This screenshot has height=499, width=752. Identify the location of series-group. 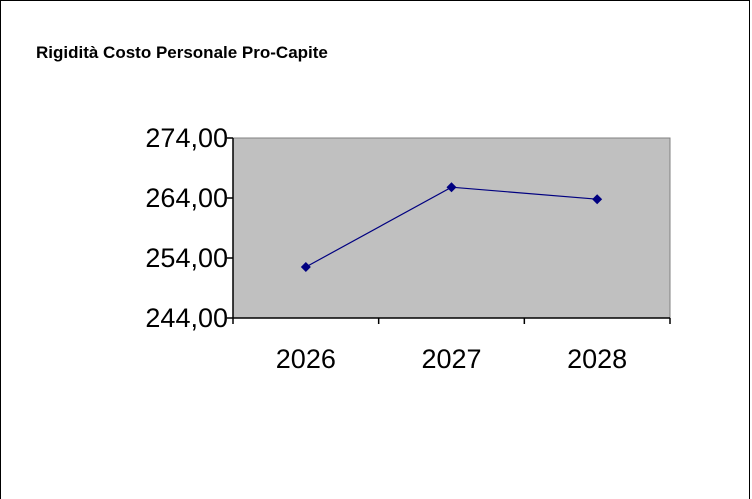
(451, 227).